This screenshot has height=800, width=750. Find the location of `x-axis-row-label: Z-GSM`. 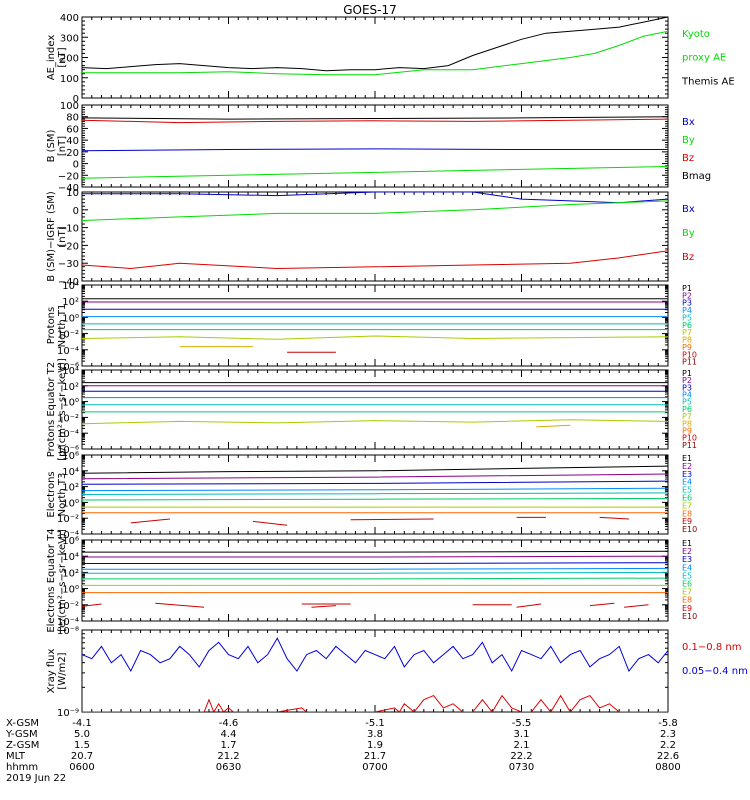

x-axis-row-label: Z-GSM is located at coordinates (22, 745).